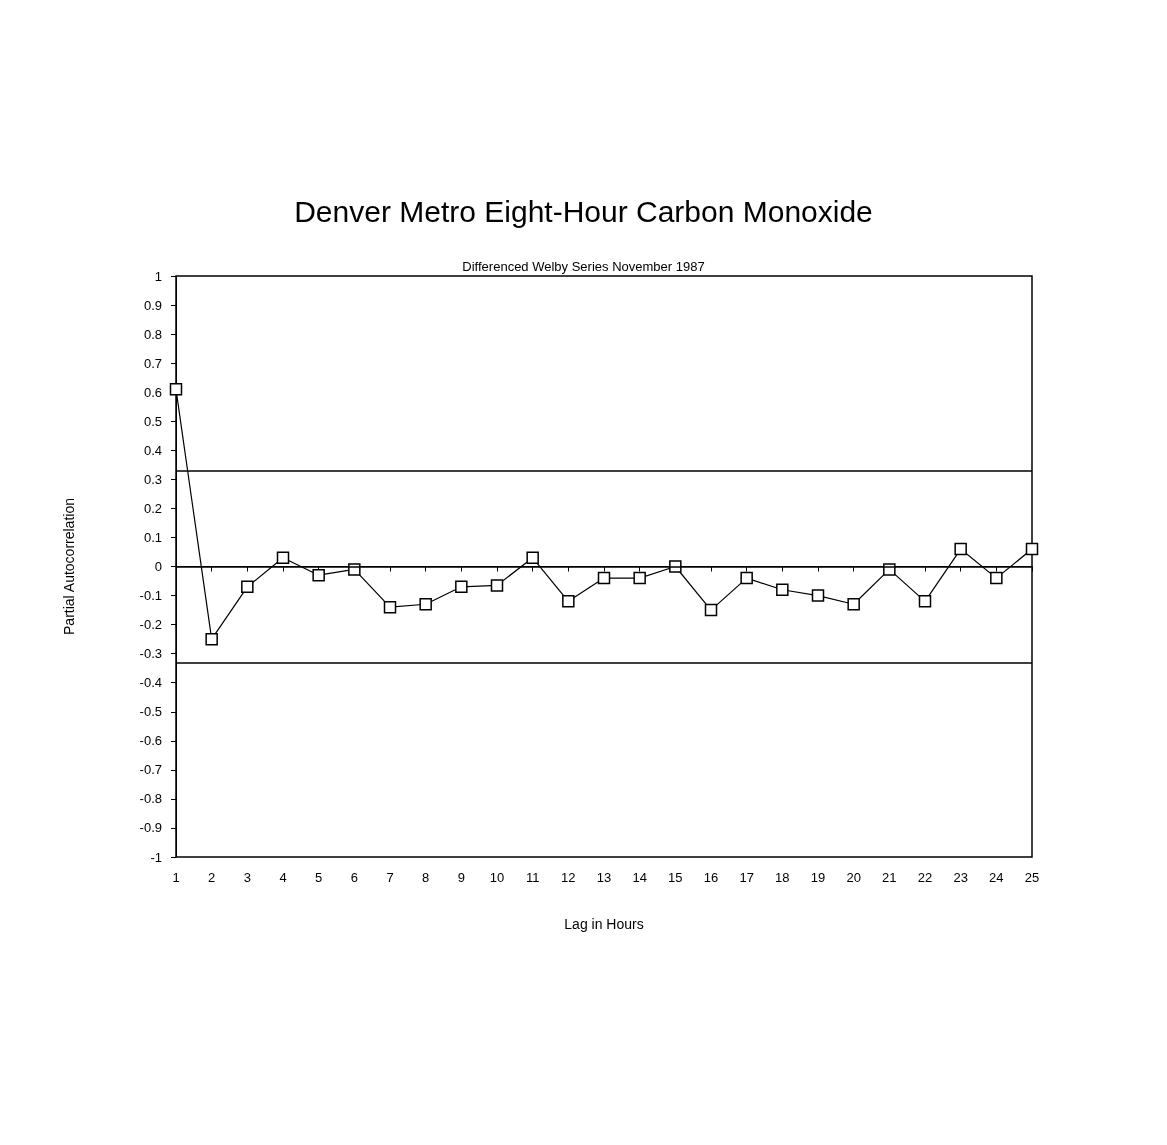  I want to click on y-tick-label: 0.7, so click(152, 363).